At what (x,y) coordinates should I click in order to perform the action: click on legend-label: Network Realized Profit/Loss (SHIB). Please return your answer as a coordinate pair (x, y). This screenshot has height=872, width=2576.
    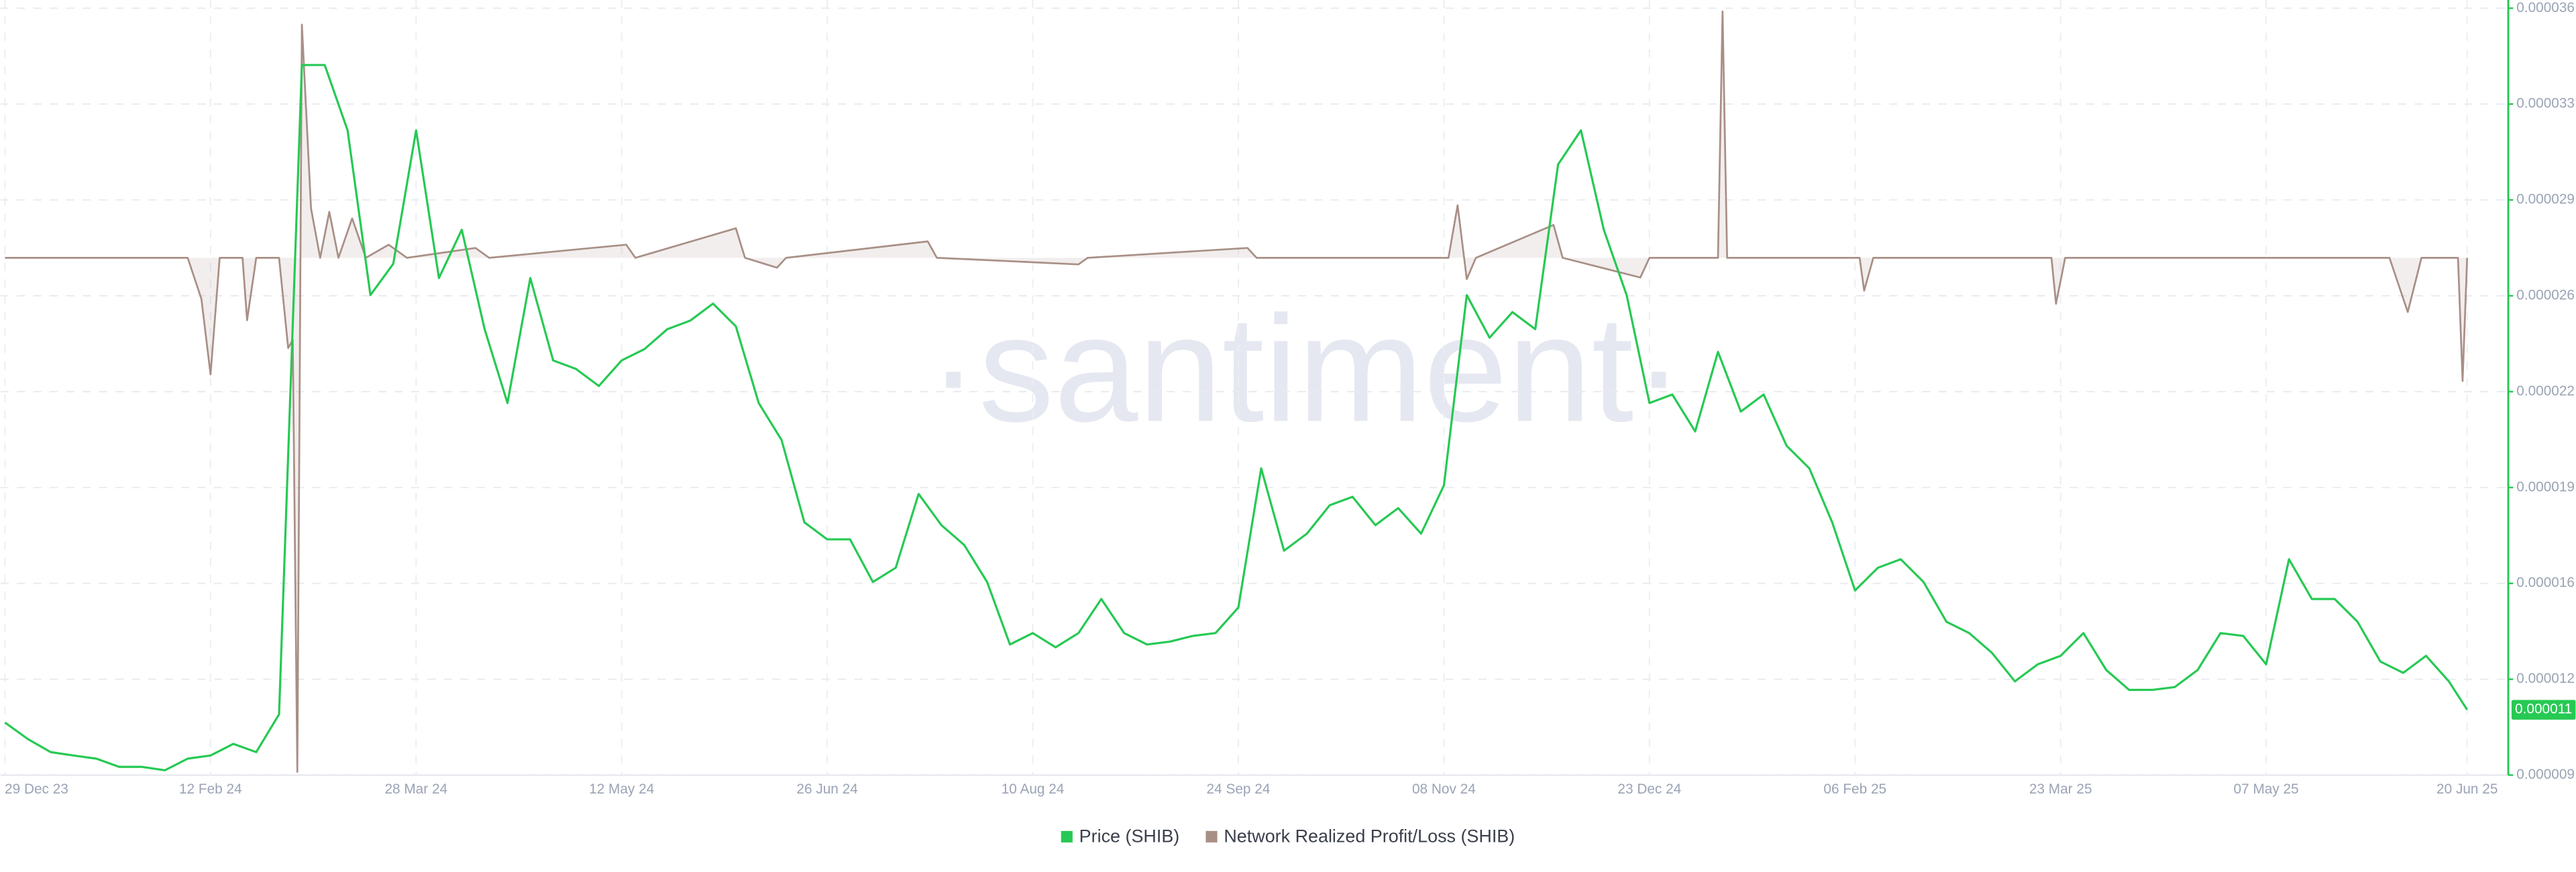
    Looking at the image, I should click on (1369, 836).